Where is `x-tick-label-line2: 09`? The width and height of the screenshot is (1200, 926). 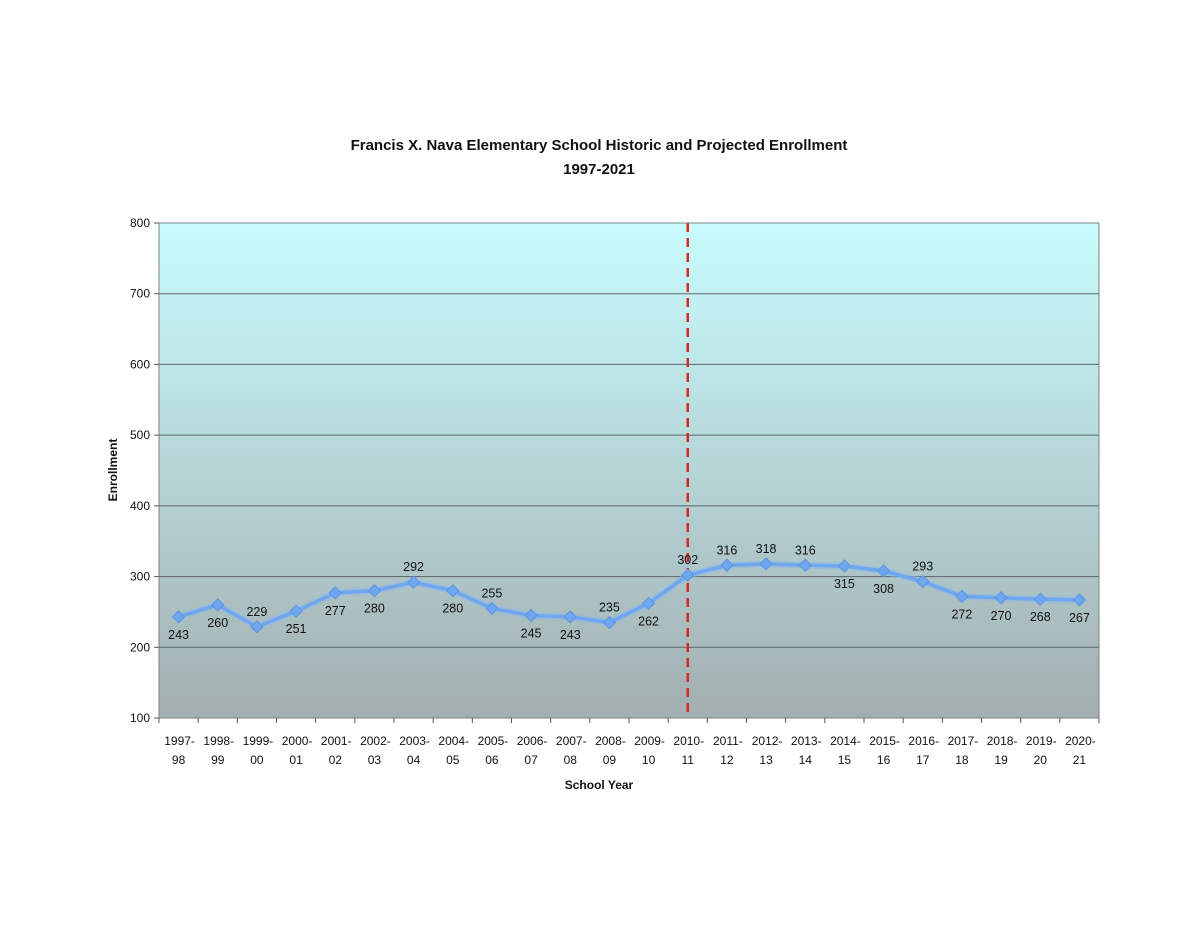 x-tick-label-line2: 09 is located at coordinates (610, 760).